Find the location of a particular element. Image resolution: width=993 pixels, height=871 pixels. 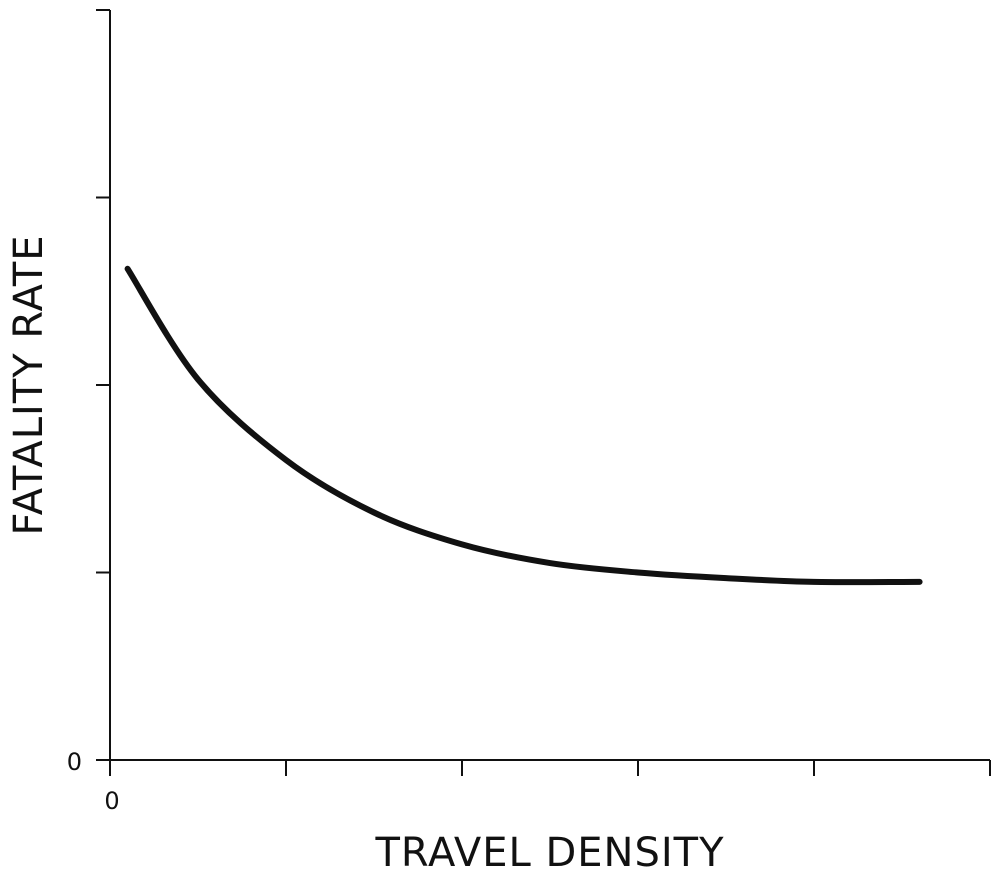

x-tick-label-0: 0 is located at coordinates (111, 801).